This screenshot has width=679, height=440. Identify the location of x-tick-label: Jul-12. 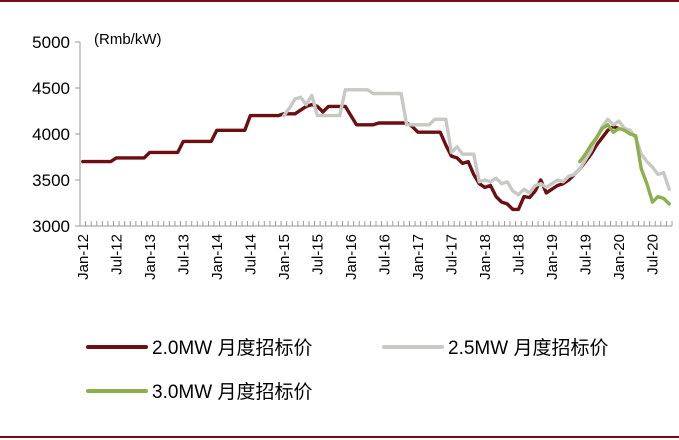
(116, 254).